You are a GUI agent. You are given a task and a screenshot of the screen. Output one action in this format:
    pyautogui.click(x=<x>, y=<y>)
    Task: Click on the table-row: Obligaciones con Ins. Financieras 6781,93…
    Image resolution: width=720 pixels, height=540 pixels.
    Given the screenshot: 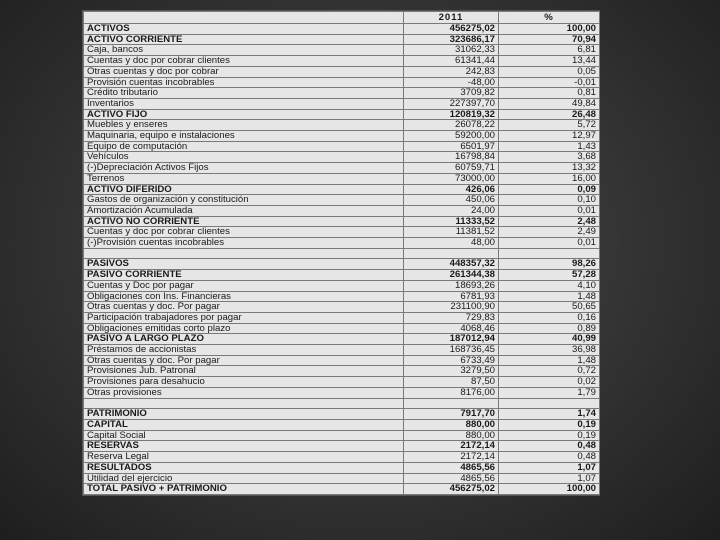 What is the action you would take?
    pyautogui.click(x=341, y=296)
    